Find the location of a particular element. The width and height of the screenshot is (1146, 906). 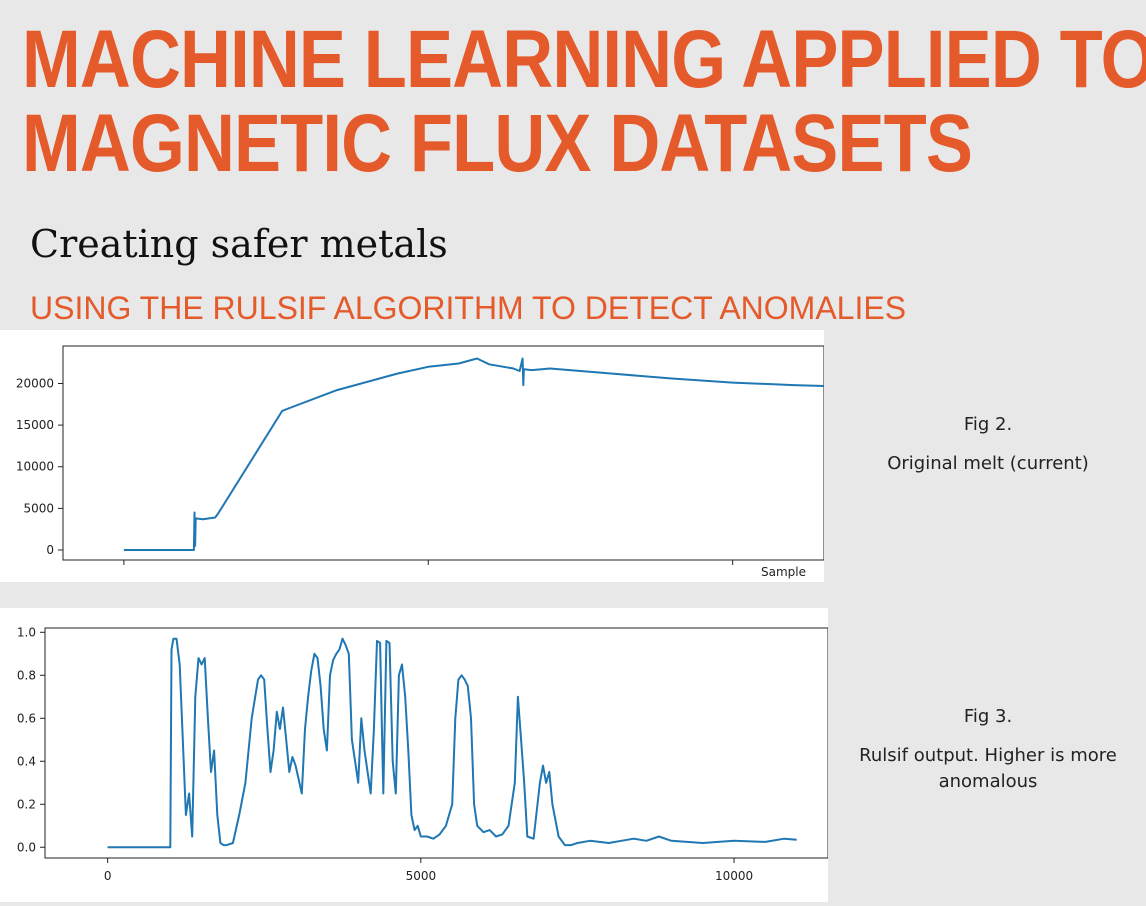

x-tick-label: 5000 is located at coordinates (421, 876).